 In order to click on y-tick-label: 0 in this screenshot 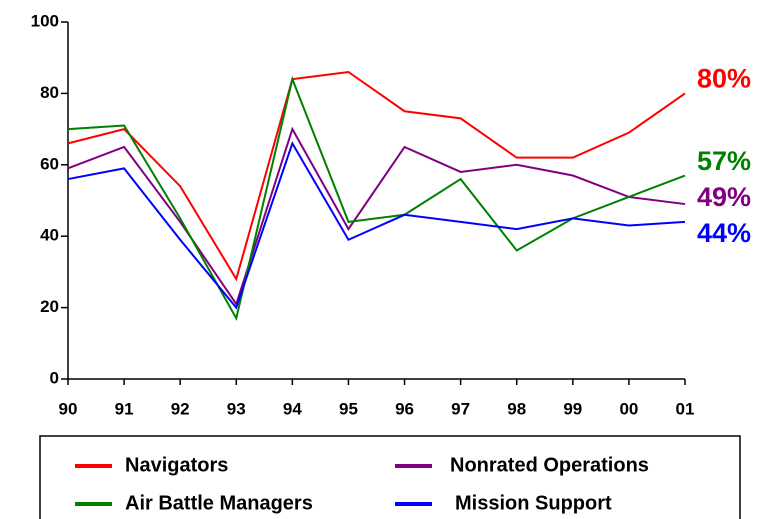, I will do `click(54, 377)`.